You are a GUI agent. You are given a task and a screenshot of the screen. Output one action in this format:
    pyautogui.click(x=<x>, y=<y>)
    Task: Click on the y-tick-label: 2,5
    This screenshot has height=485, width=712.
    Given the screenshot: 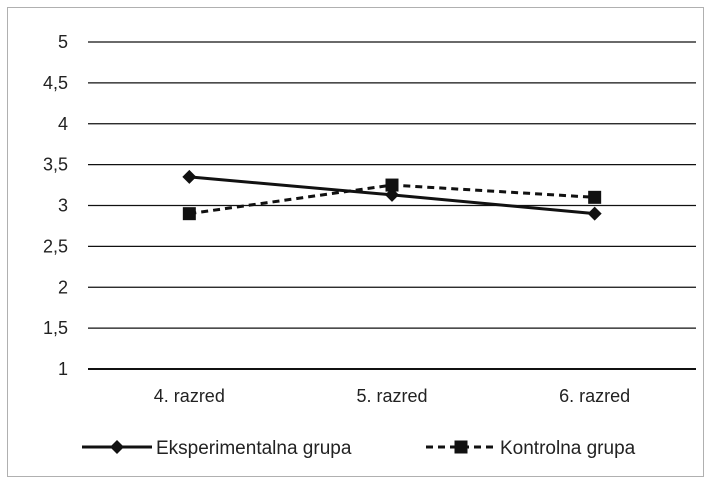 What is the action you would take?
    pyautogui.click(x=55, y=246)
    